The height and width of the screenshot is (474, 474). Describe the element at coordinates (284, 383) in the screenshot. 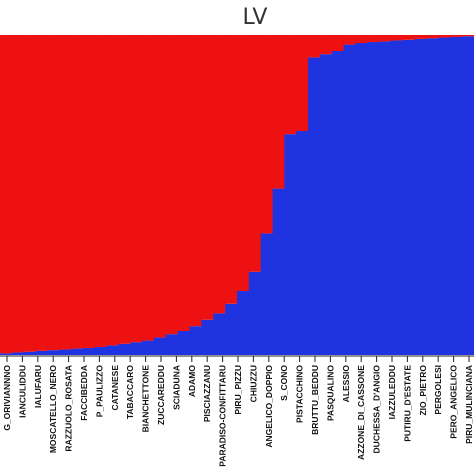

I see `x-tick-label: S_CONO` at that location.